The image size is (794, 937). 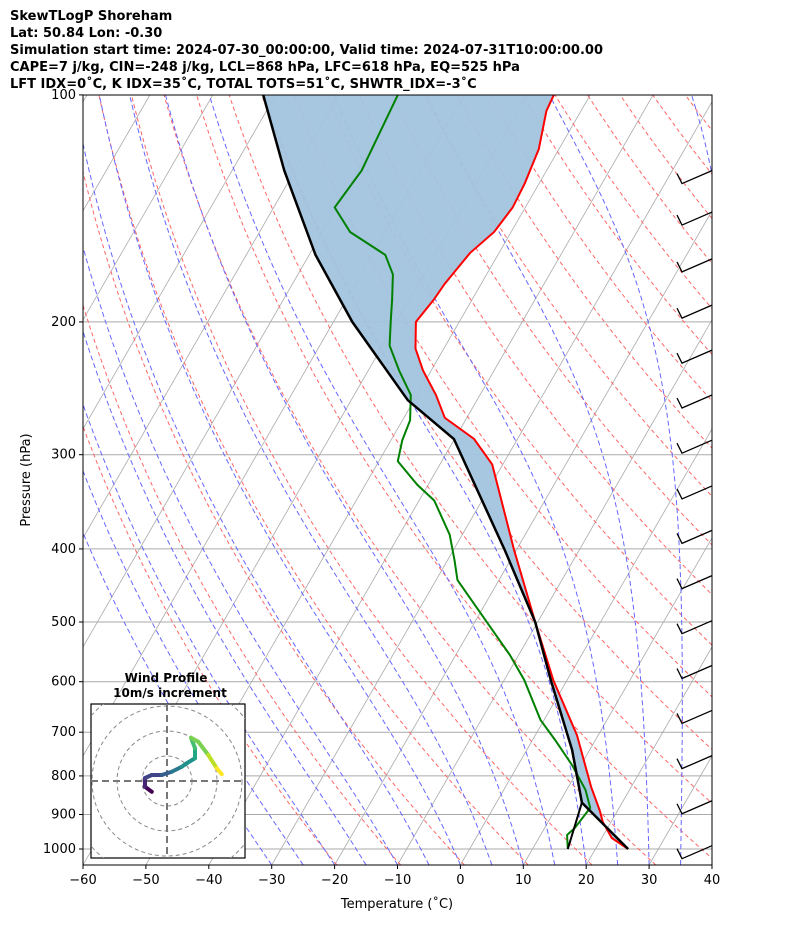 What do you see at coordinates (63, 814) in the screenshot?
I see `y-tick-label: 900` at bounding box center [63, 814].